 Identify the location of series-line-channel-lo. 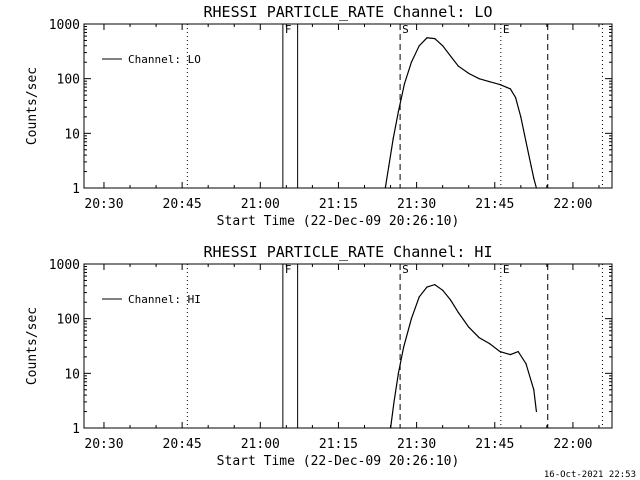
(460, 113).